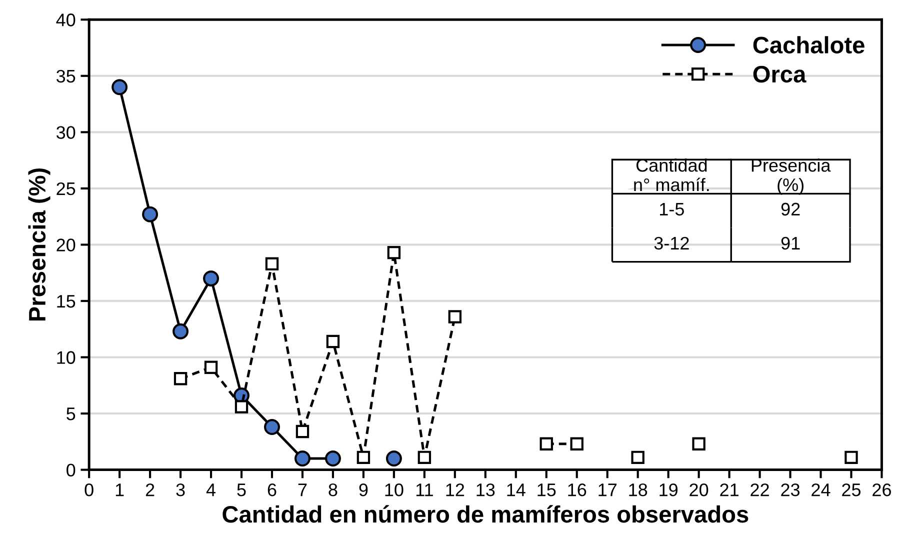  Describe the element at coordinates (607, 490) in the screenshot. I see `x-tick-label: 17` at that location.